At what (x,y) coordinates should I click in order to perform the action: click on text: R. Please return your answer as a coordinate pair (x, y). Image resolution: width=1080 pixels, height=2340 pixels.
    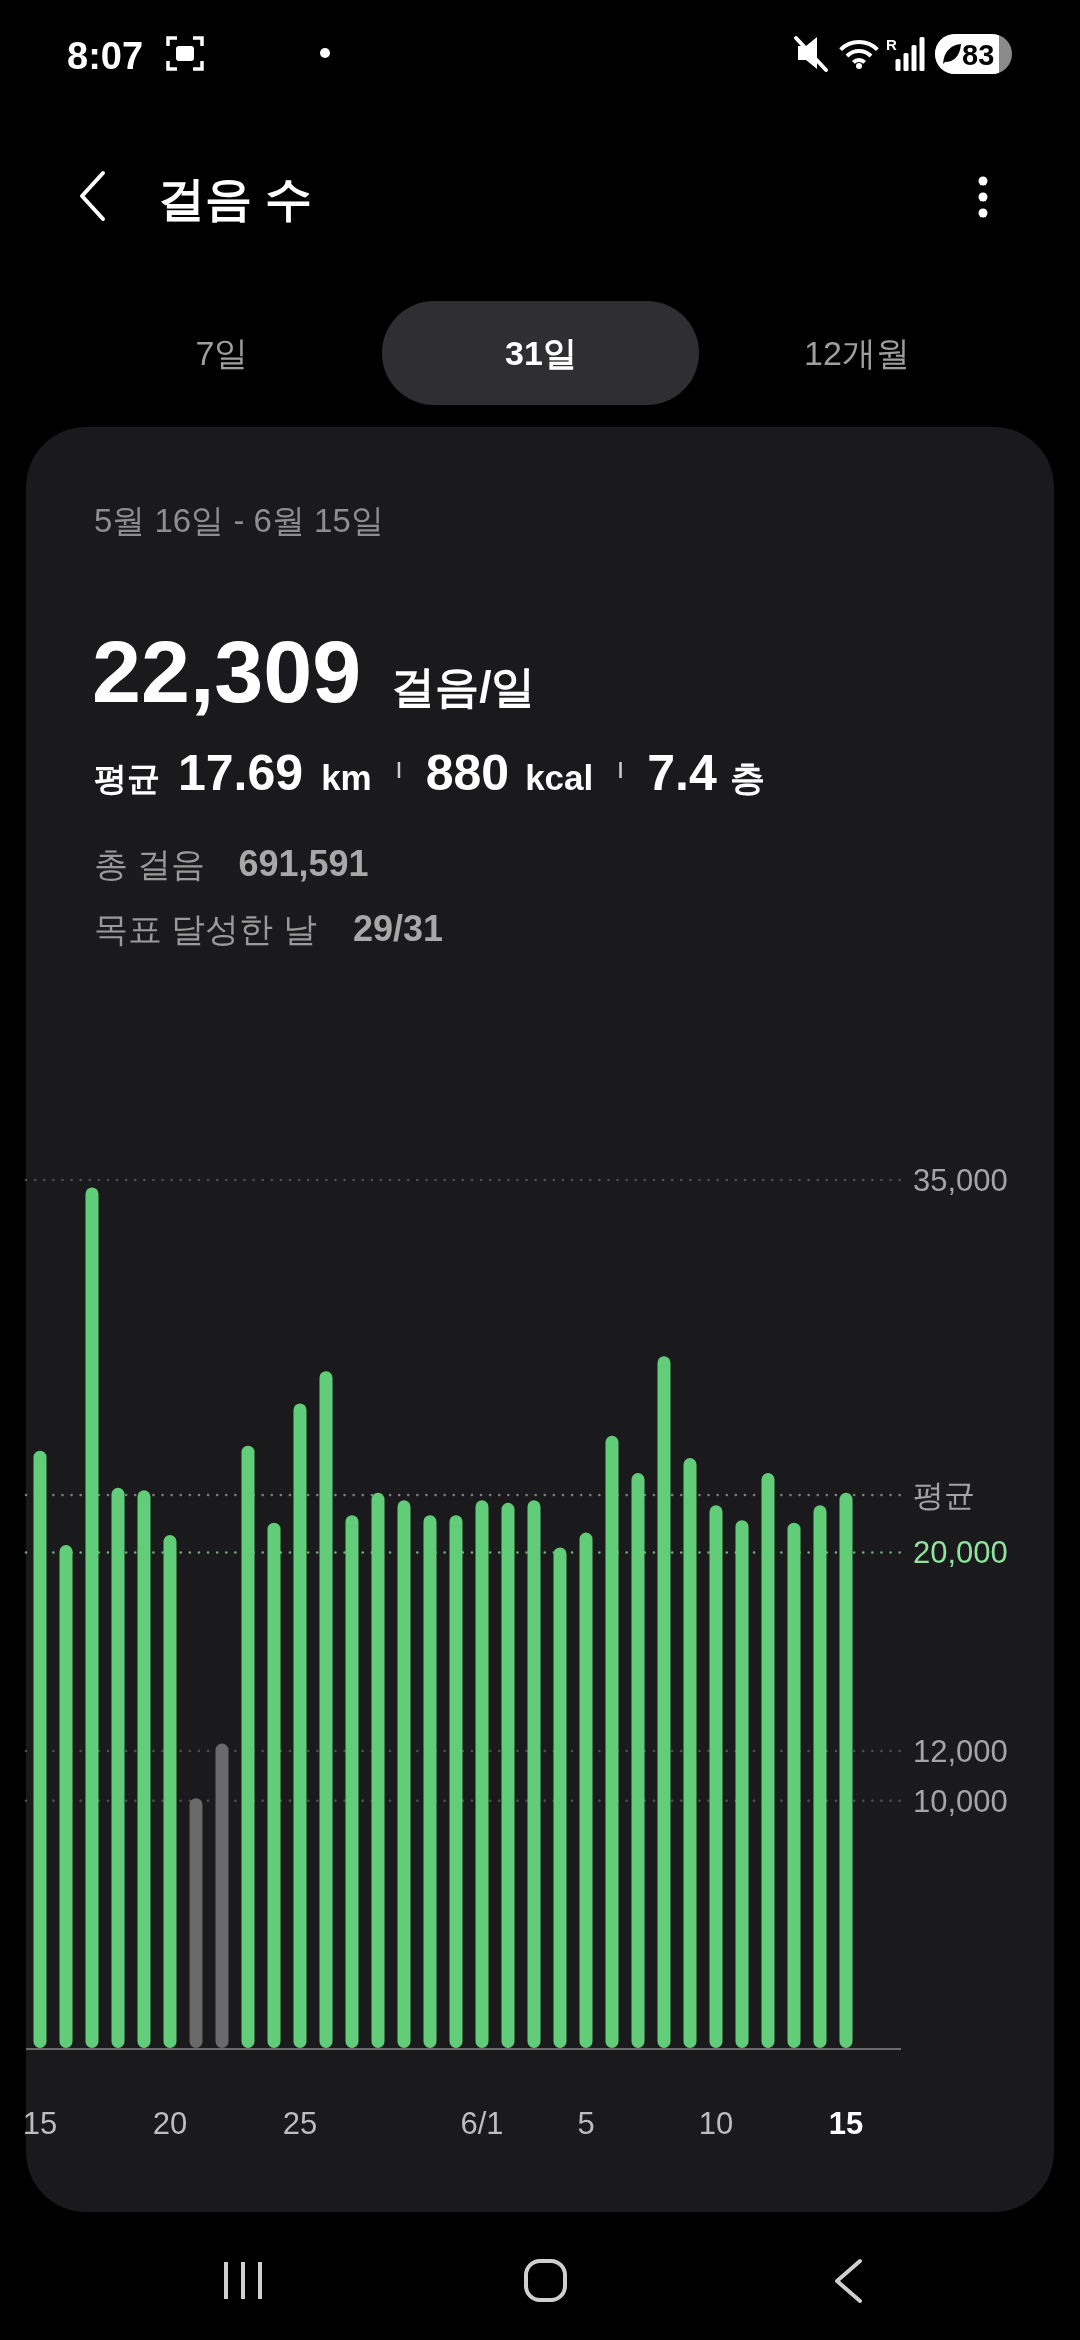
    Looking at the image, I should click on (891, 44).